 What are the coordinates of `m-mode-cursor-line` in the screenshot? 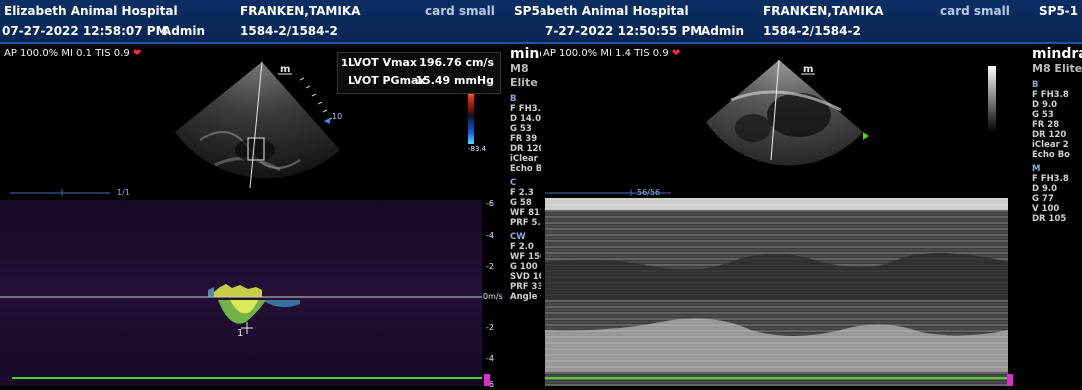 It's located at (775, 110).